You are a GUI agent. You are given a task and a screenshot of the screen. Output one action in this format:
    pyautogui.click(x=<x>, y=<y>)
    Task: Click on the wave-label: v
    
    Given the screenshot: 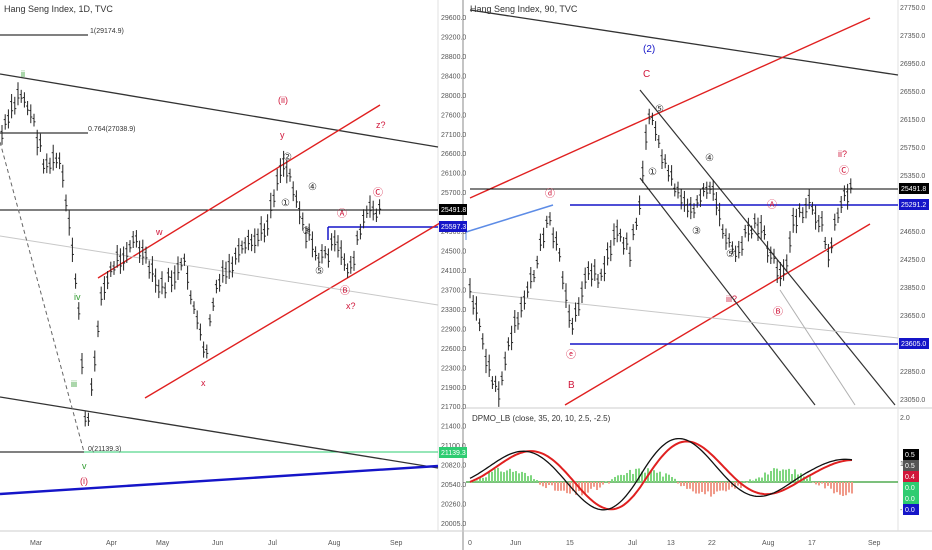 What is the action you would take?
    pyautogui.click(x=84, y=466)
    